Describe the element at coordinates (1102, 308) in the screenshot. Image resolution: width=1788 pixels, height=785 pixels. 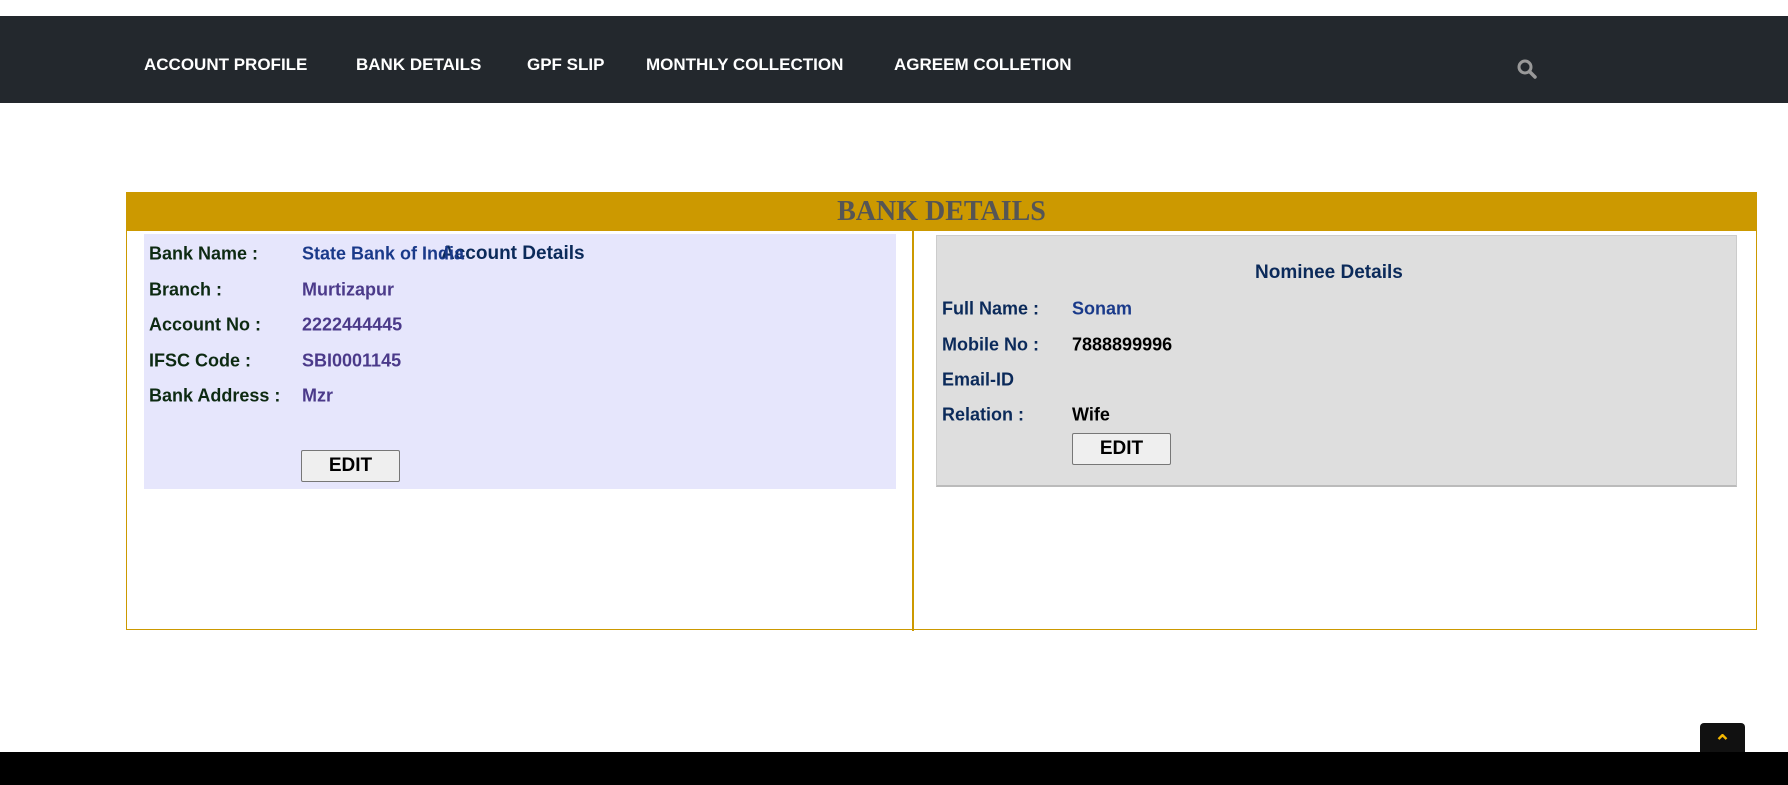
I see `value-full-name: Sonam` at that location.